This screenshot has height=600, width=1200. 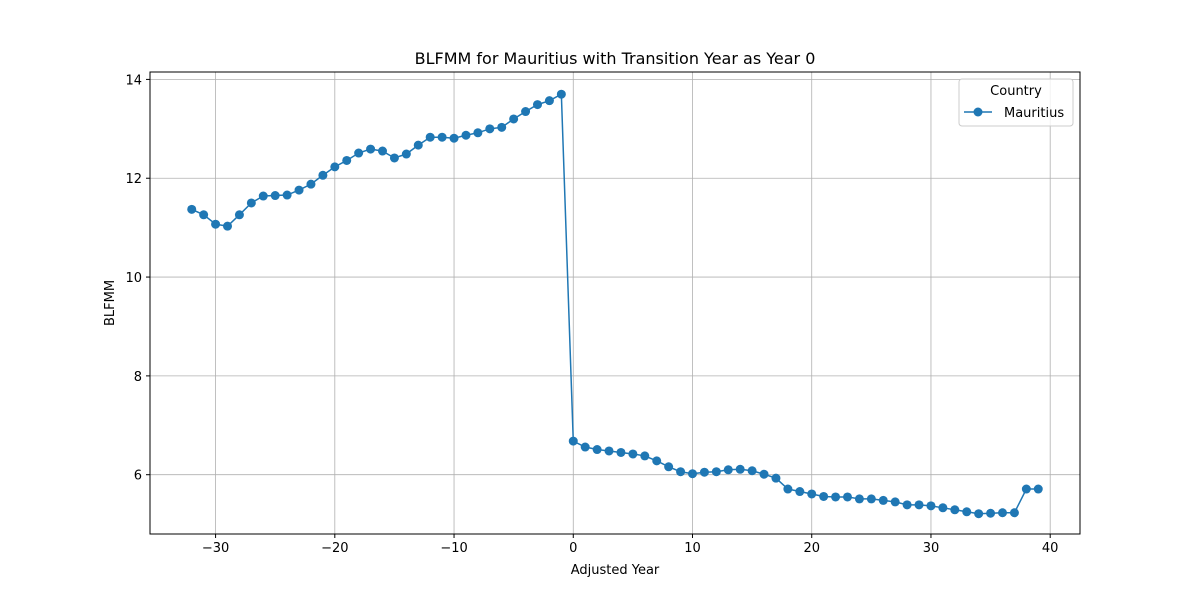 What do you see at coordinates (692, 548) in the screenshot?
I see `x-tick-label: 10` at bounding box center [692, 548].